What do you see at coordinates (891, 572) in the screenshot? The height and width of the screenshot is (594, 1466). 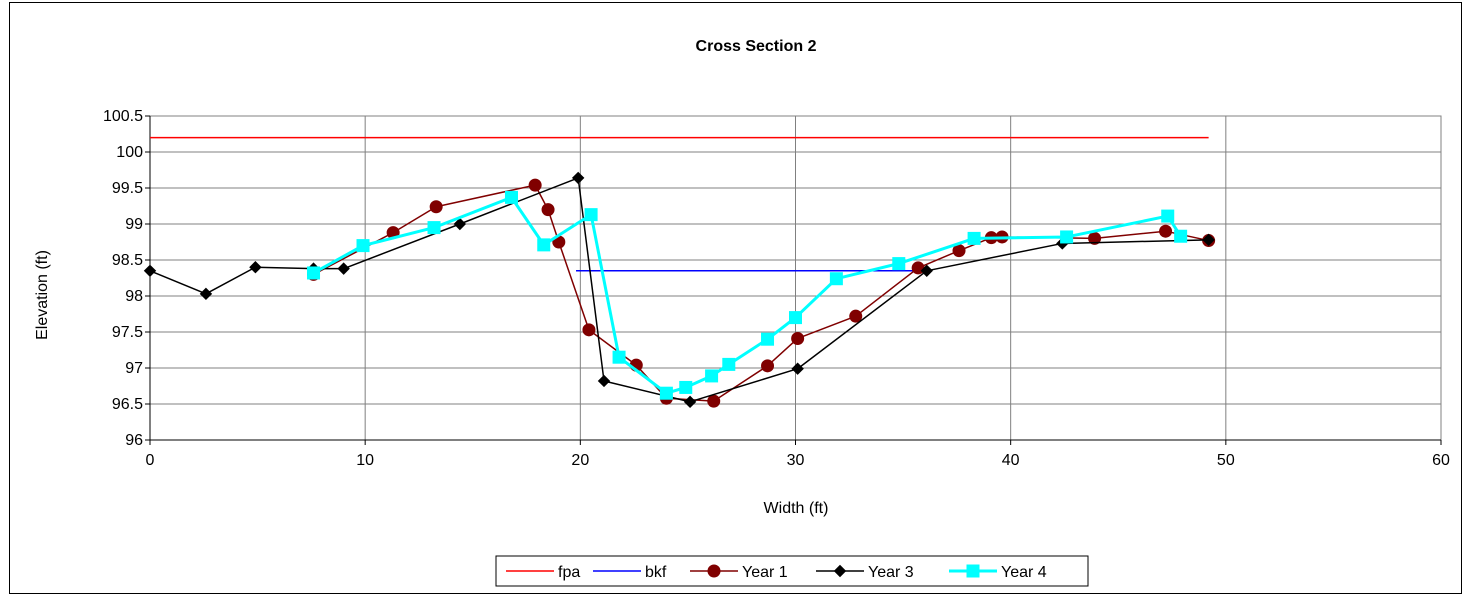 I see `legend-label-year-3: Year 3` at bounding box center [891, 572].